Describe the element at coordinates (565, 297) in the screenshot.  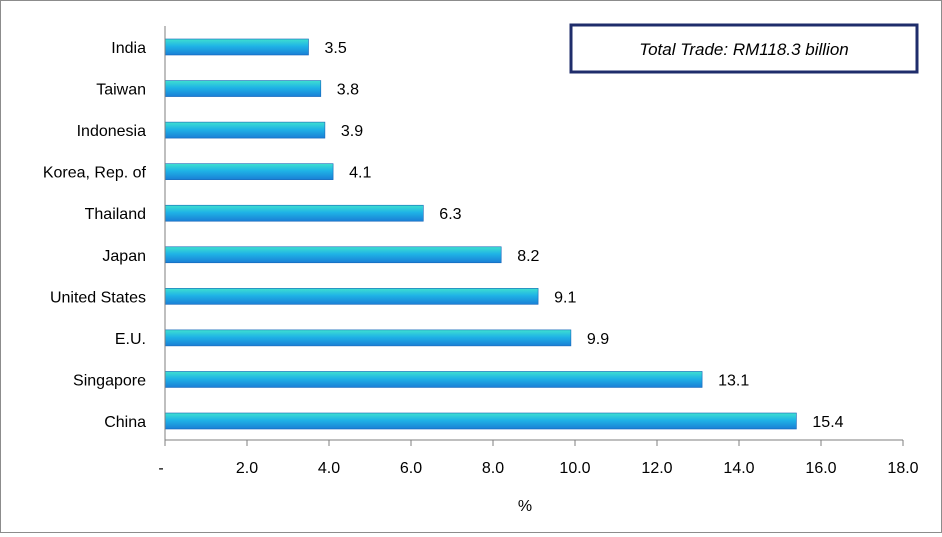
I see `data-label: 9.1` at that location.